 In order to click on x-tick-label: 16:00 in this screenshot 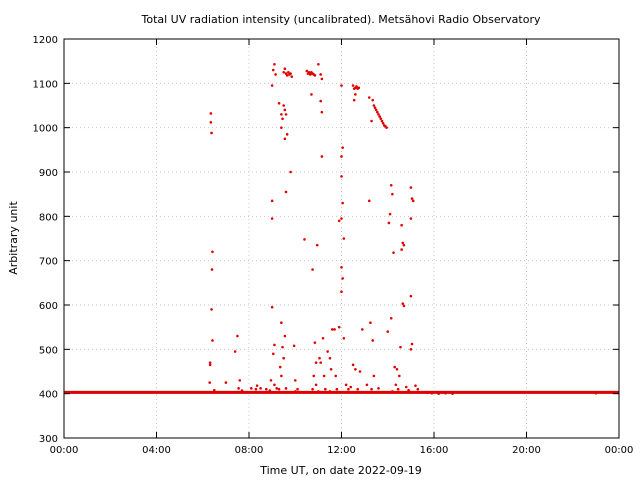, I will do `click(434, 450)`.